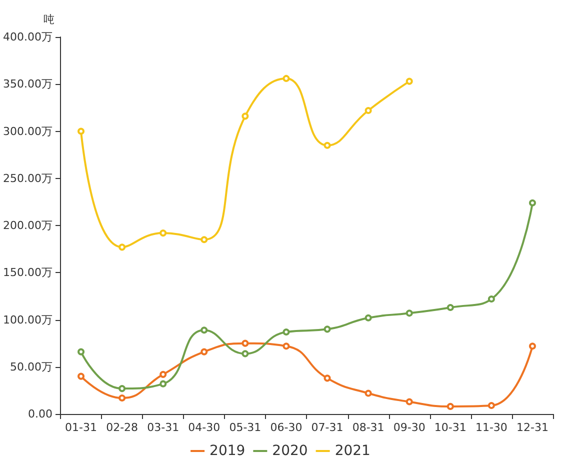  What do you see at coordinates (40, 414) in the screenshot?
I see `y-tick-label: 0.00` at bounding box center [40, 414].